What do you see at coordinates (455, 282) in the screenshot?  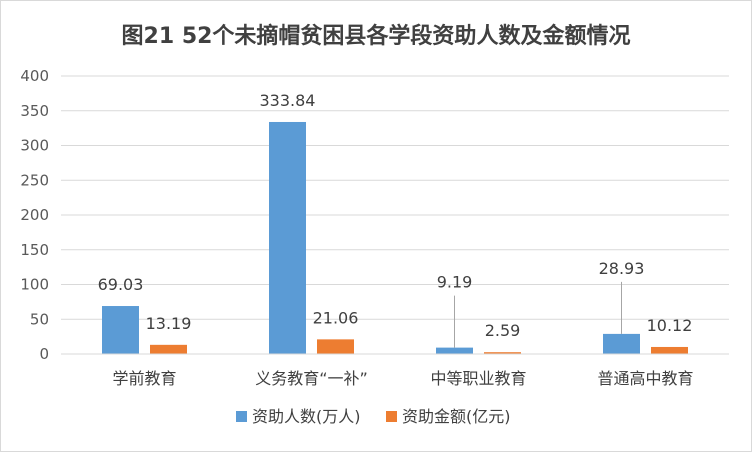 I see `data-label: 9.19` at bounding box center [455, 282].